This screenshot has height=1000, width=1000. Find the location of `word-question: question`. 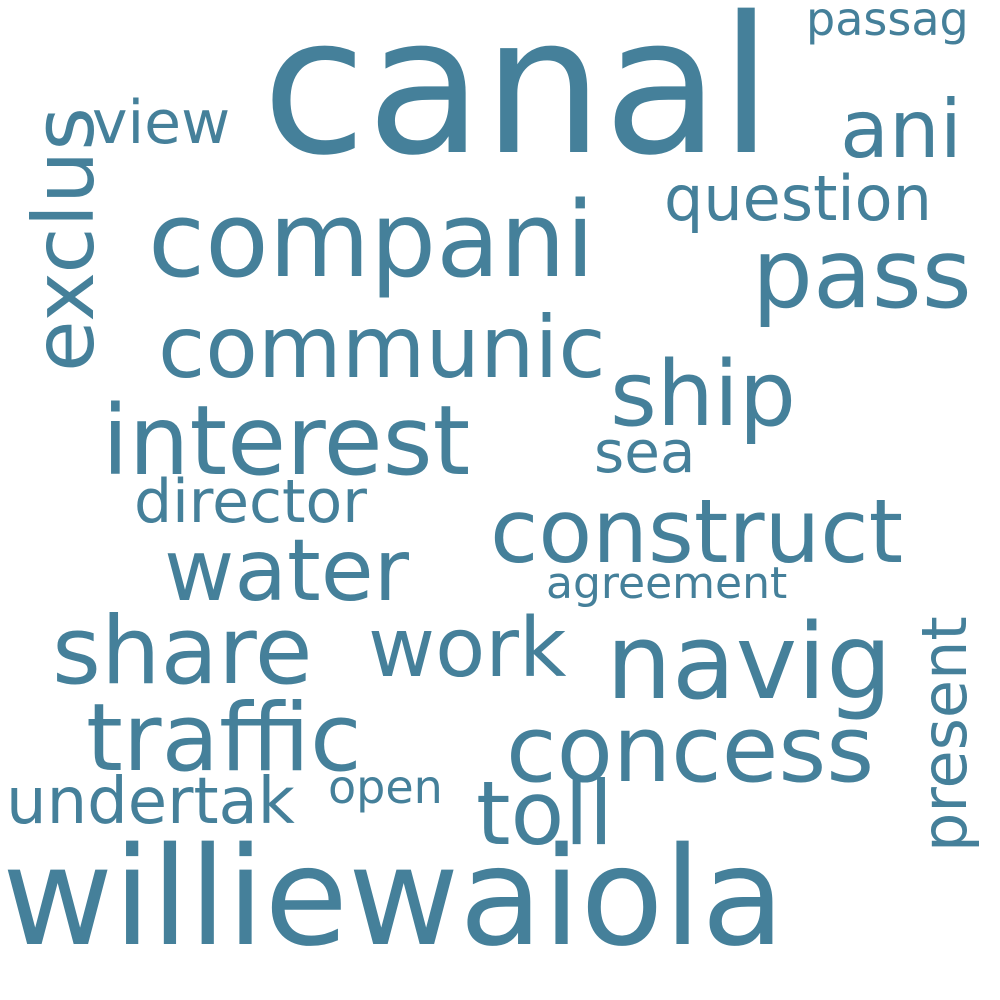

word-question: question is located at coordinates (798, 198).